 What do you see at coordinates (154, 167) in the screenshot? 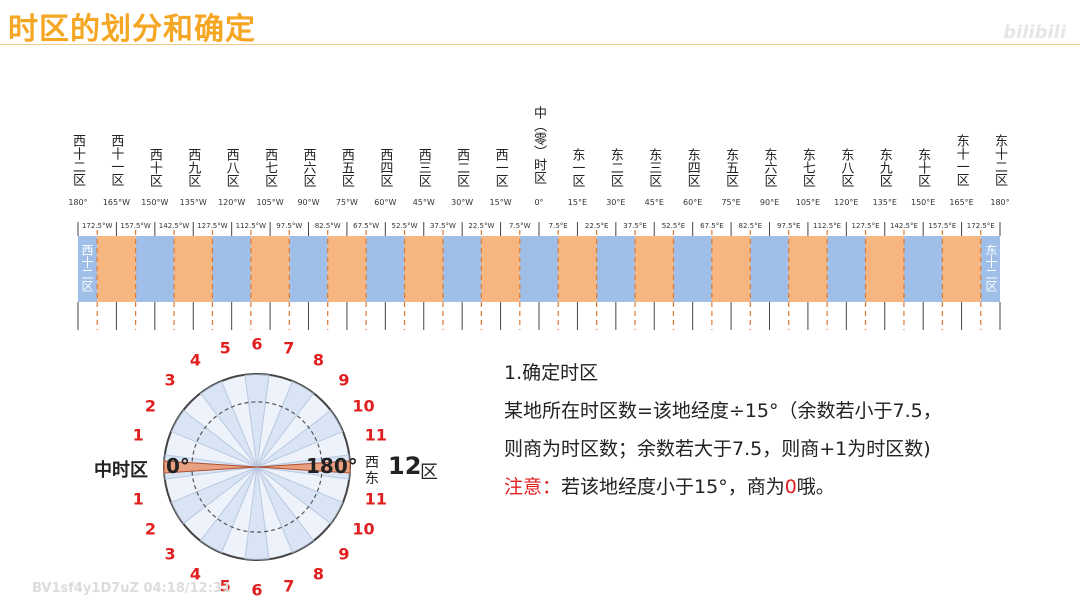
I see `zone-label: 西十区` at bounding box center [154, 167].